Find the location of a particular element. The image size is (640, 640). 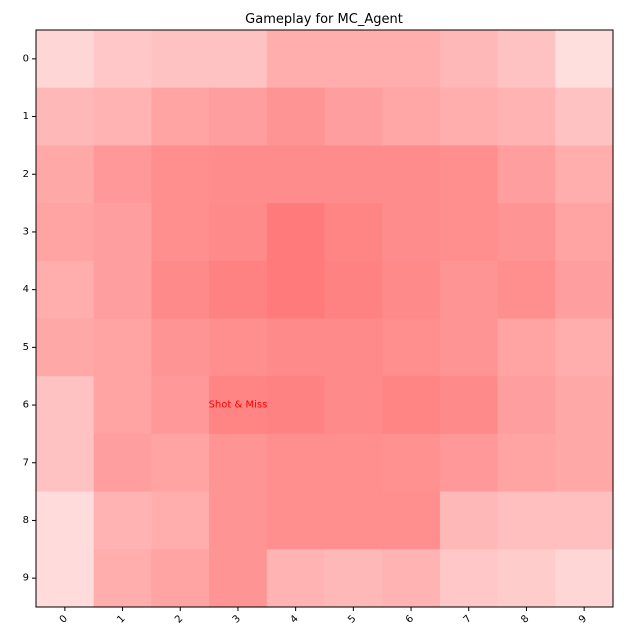

heatmap-cell-r8-c6 is located at coordinates (411, 520).